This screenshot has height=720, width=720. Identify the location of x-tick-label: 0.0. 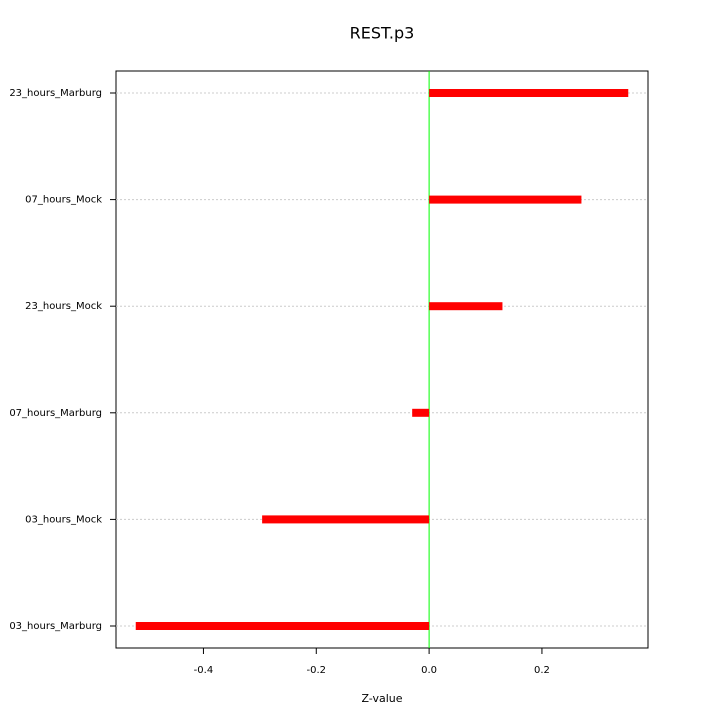
(429, 670).